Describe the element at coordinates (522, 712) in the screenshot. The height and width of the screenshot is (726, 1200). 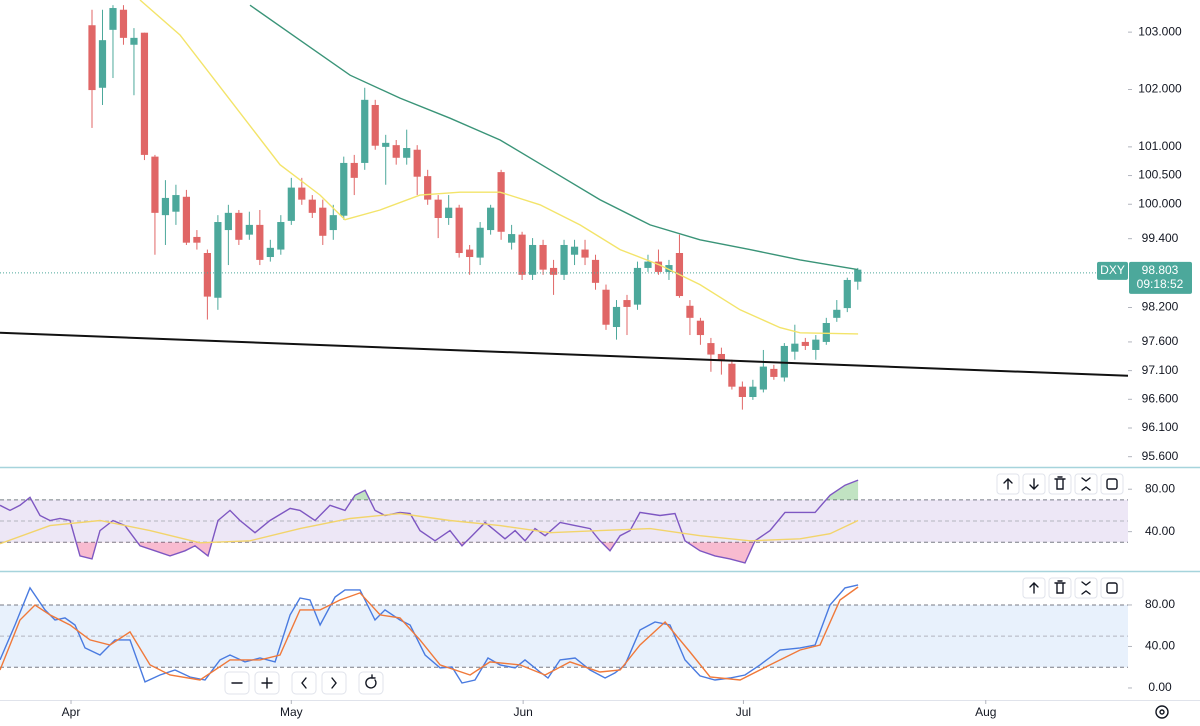
I see `x-tick-label: Jun` at that location.